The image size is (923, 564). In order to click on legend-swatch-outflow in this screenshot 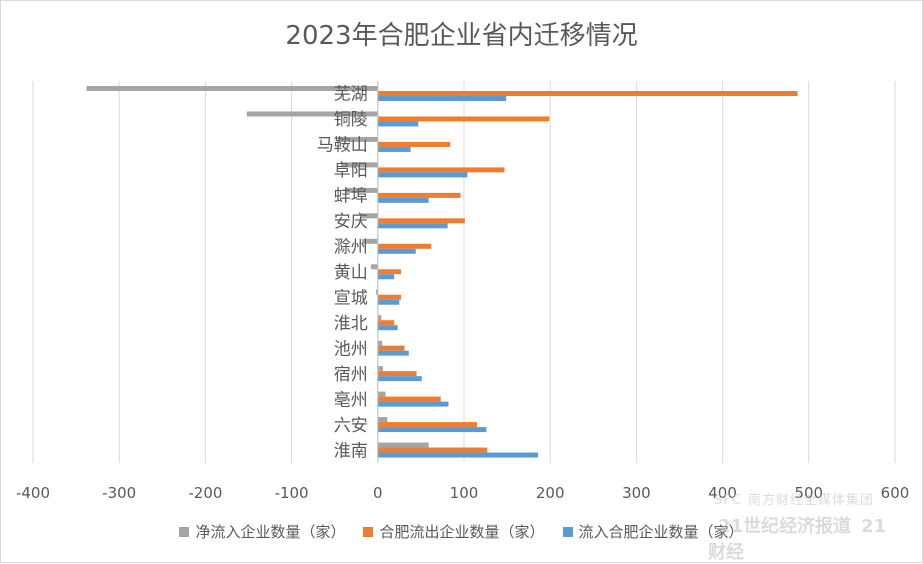, I will do `click(368, 531)`.